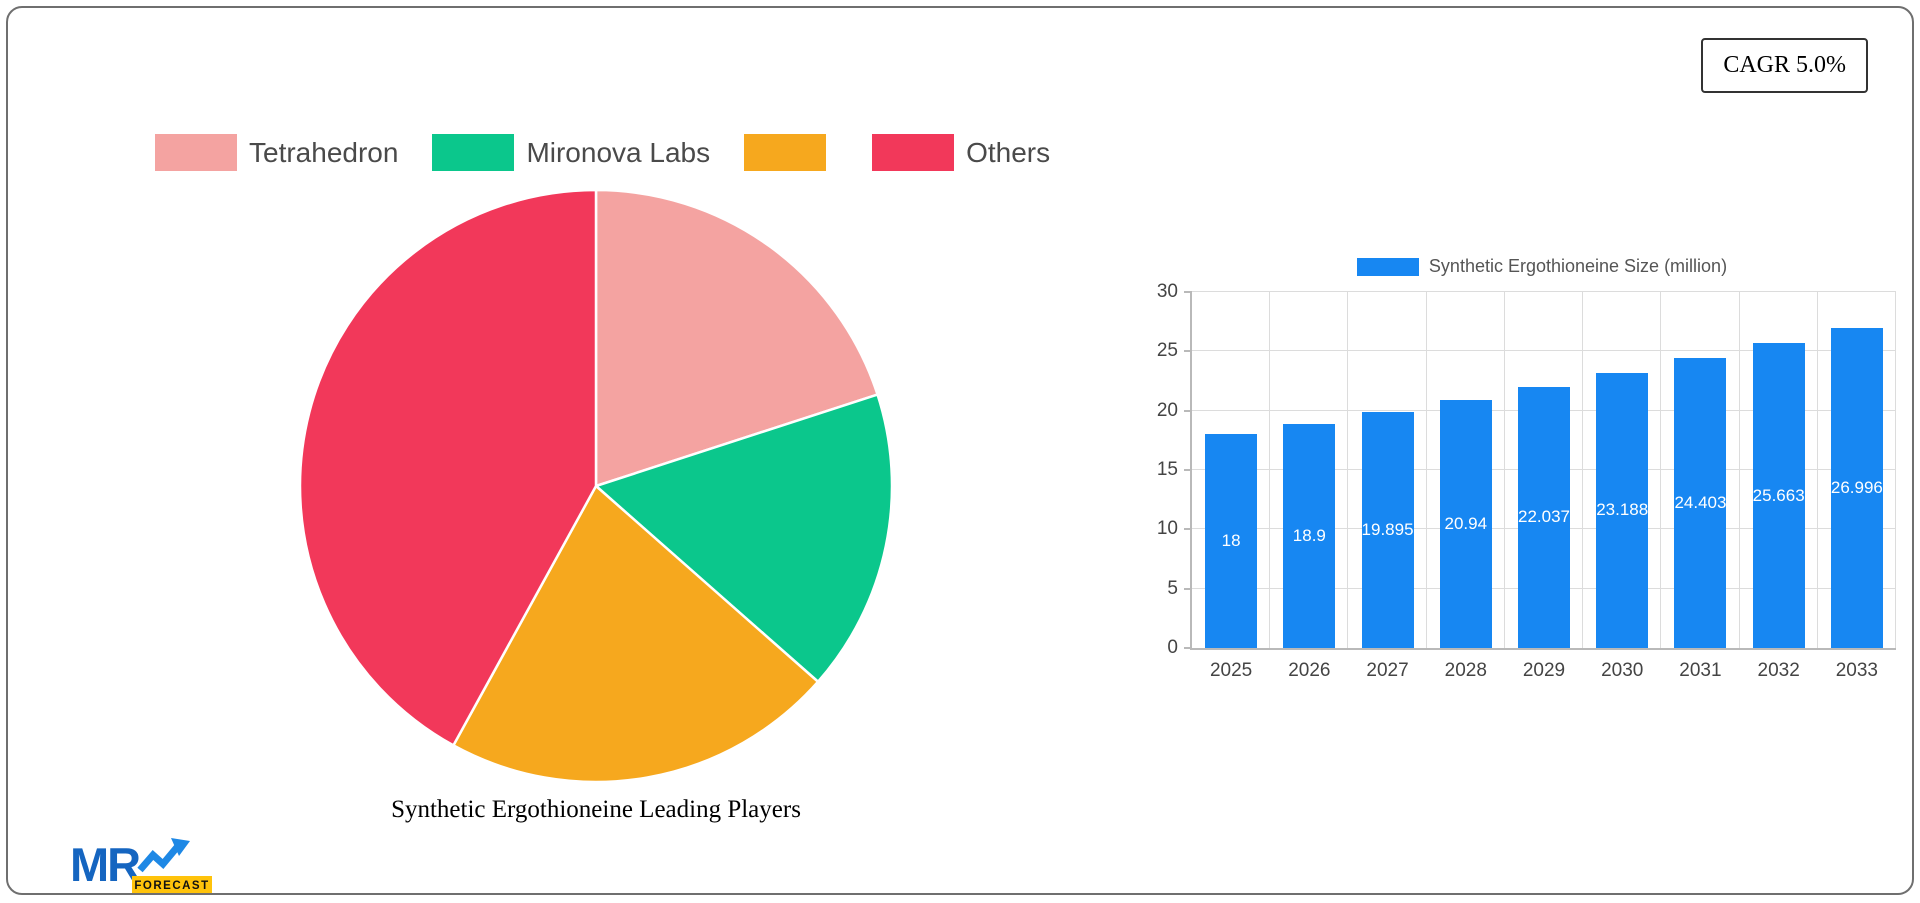  Describe the element at coordinates (1167, 351) in the screenshot. I see `y-axis-tick-label: 25` at that location.